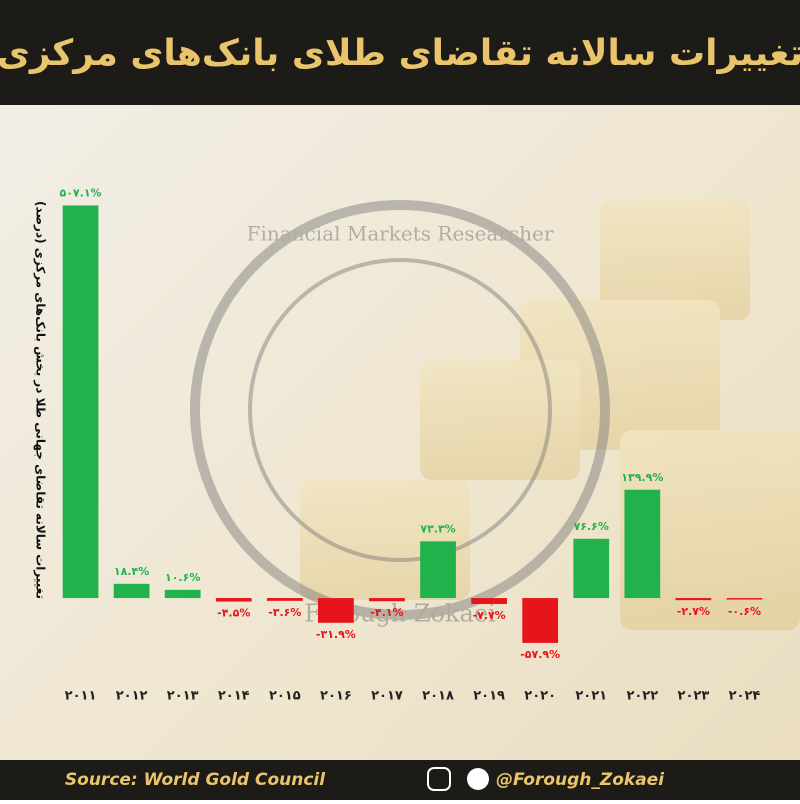  Describe the element at coordinates (195, 780) in the screenshot. I see `source: Source: World Gold Council` at that location.